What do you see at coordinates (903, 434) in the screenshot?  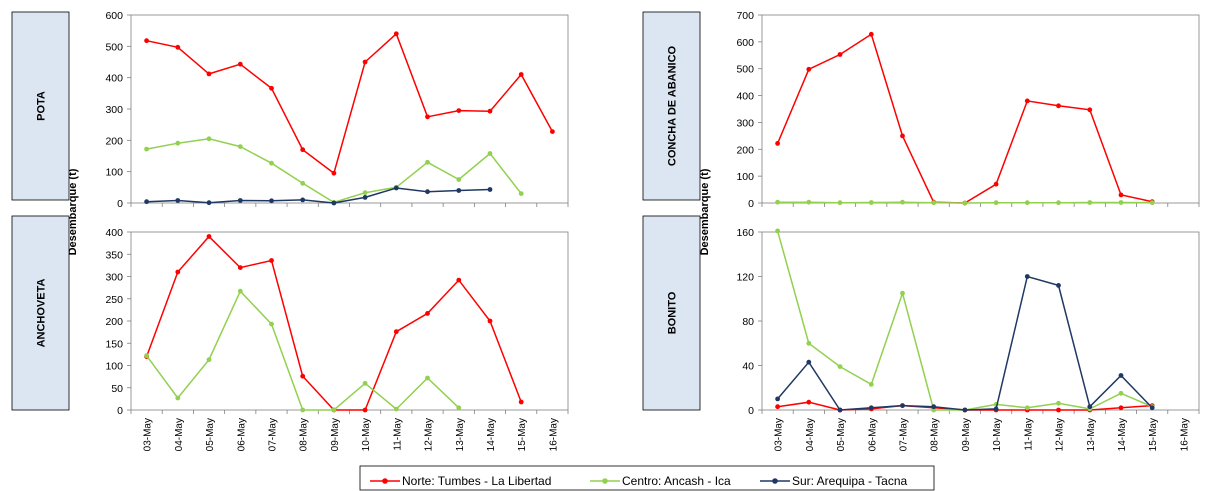 I see `x-tick-label: 07-May` at bounding box center [903, 434].